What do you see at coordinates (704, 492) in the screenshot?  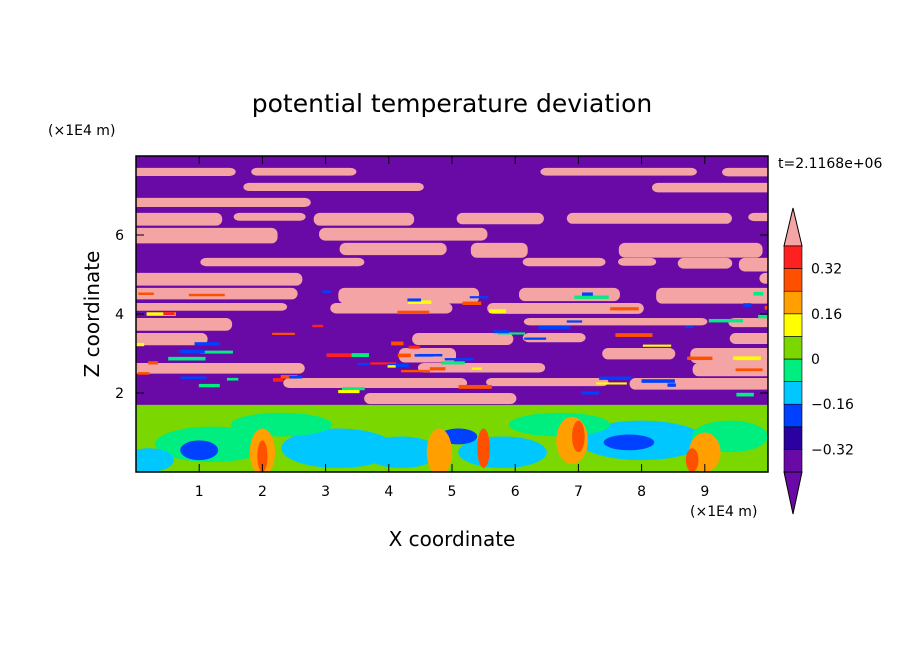 I see `x-tick-label: 9` at bounding box center [704, 492].